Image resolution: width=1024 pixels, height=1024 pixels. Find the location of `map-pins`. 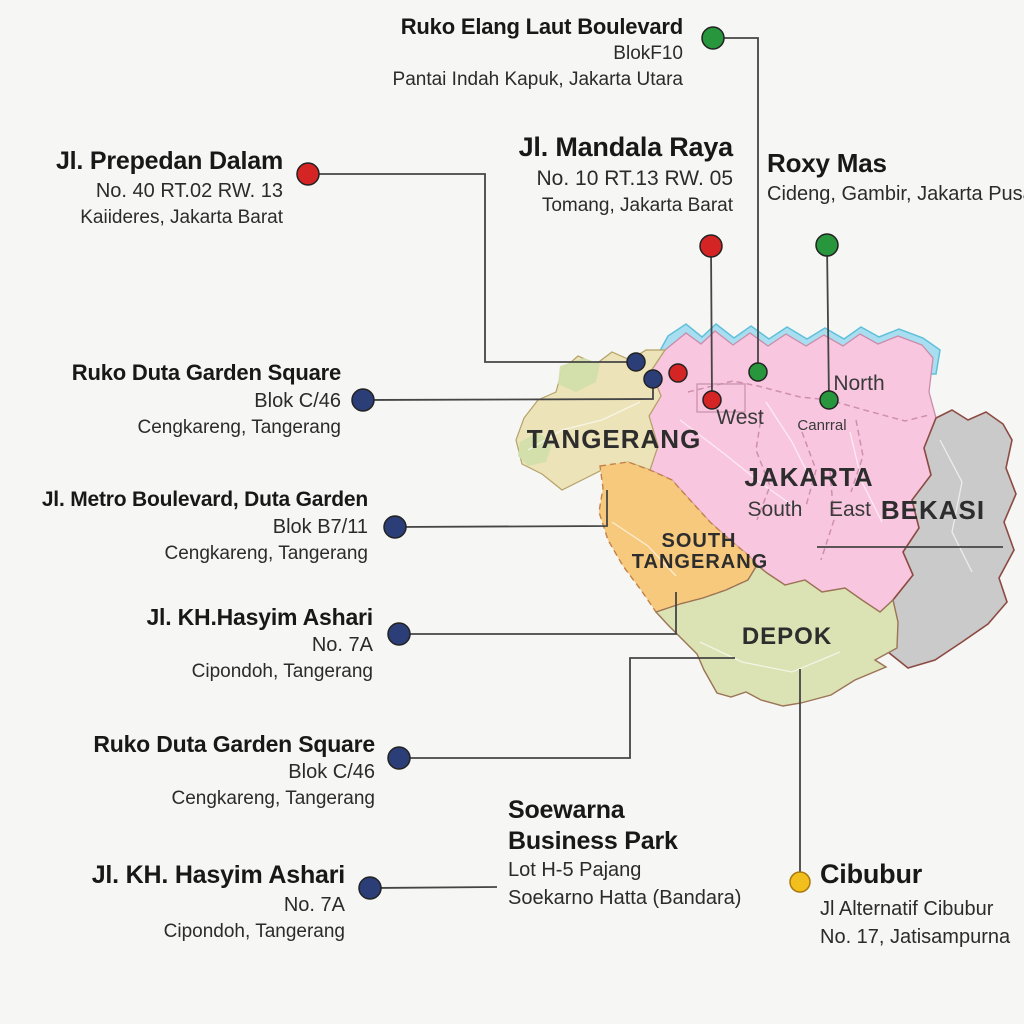

map-pins is located at coordinates (732, 381).